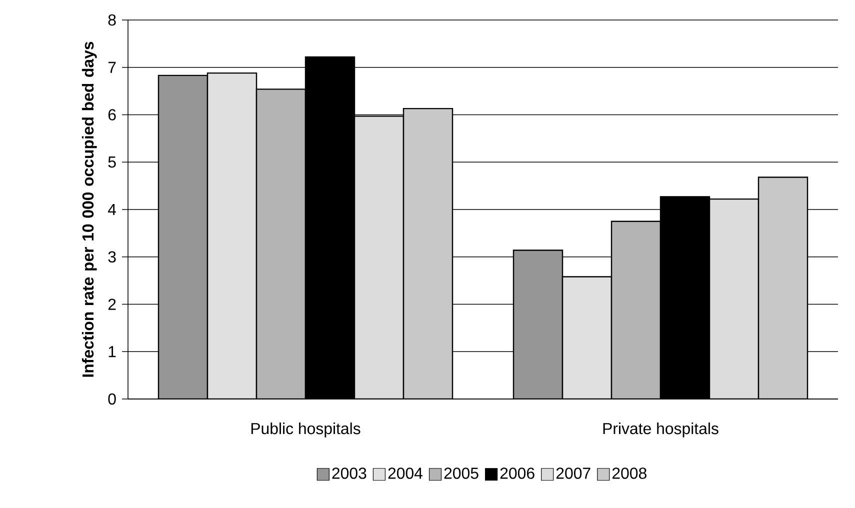  What do you see at coordinates (112, 162) in the screenshot?
I see `y-tick-label: 5` at bounding box center [112, 162].